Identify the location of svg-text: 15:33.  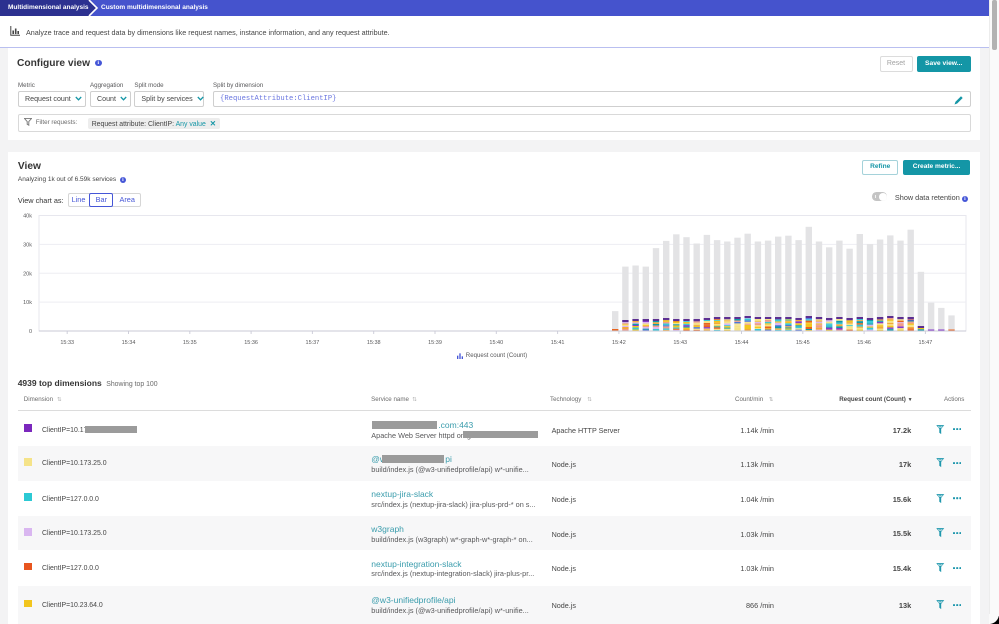
(67, 343).